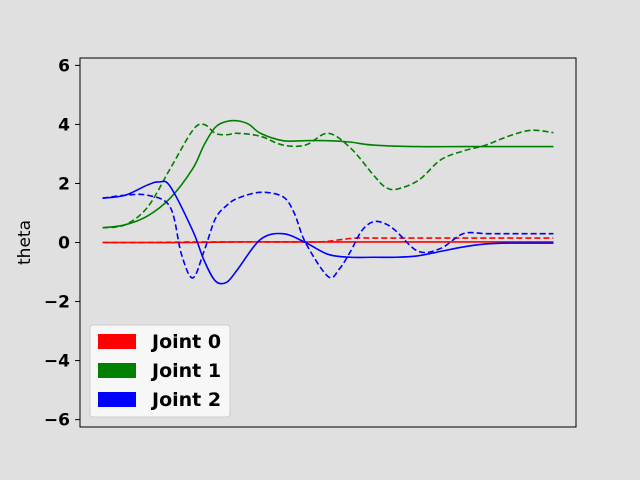 The image size is (640, 480). I want to click on series-line-joint-2-dashed, so click(328, 235).